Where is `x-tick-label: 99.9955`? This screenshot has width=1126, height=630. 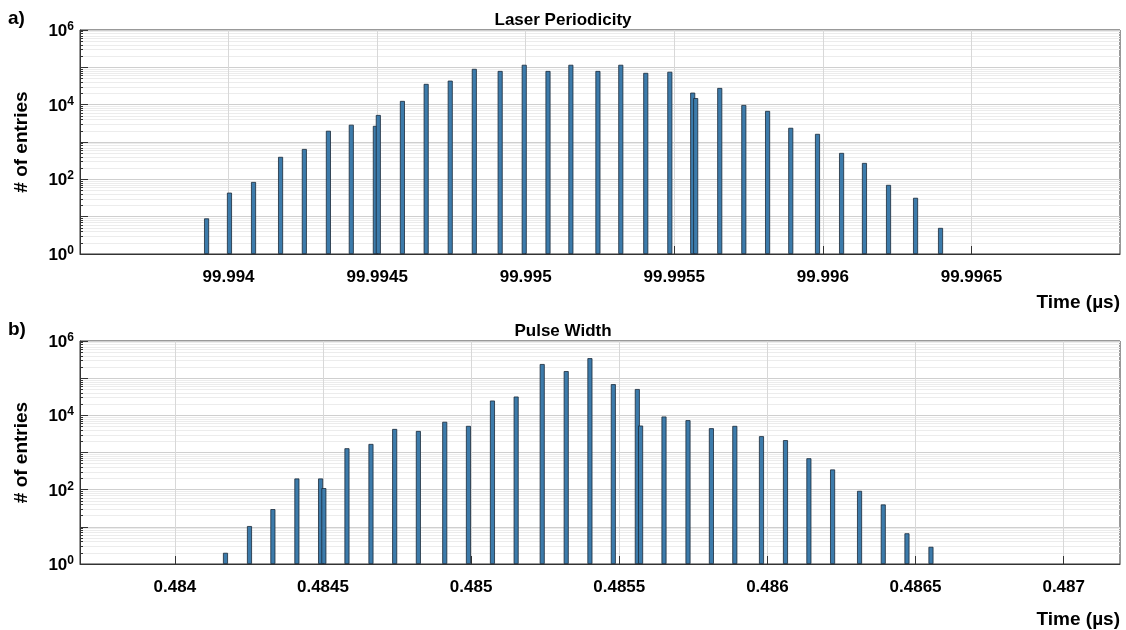 x-tick-label: 99.9955 is located at coordinates (674, 276).